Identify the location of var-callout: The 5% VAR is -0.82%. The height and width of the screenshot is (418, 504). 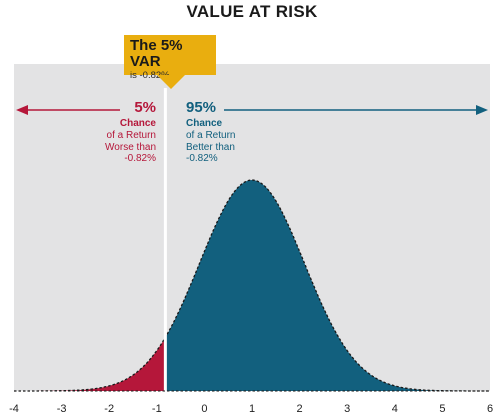
(170, 58).